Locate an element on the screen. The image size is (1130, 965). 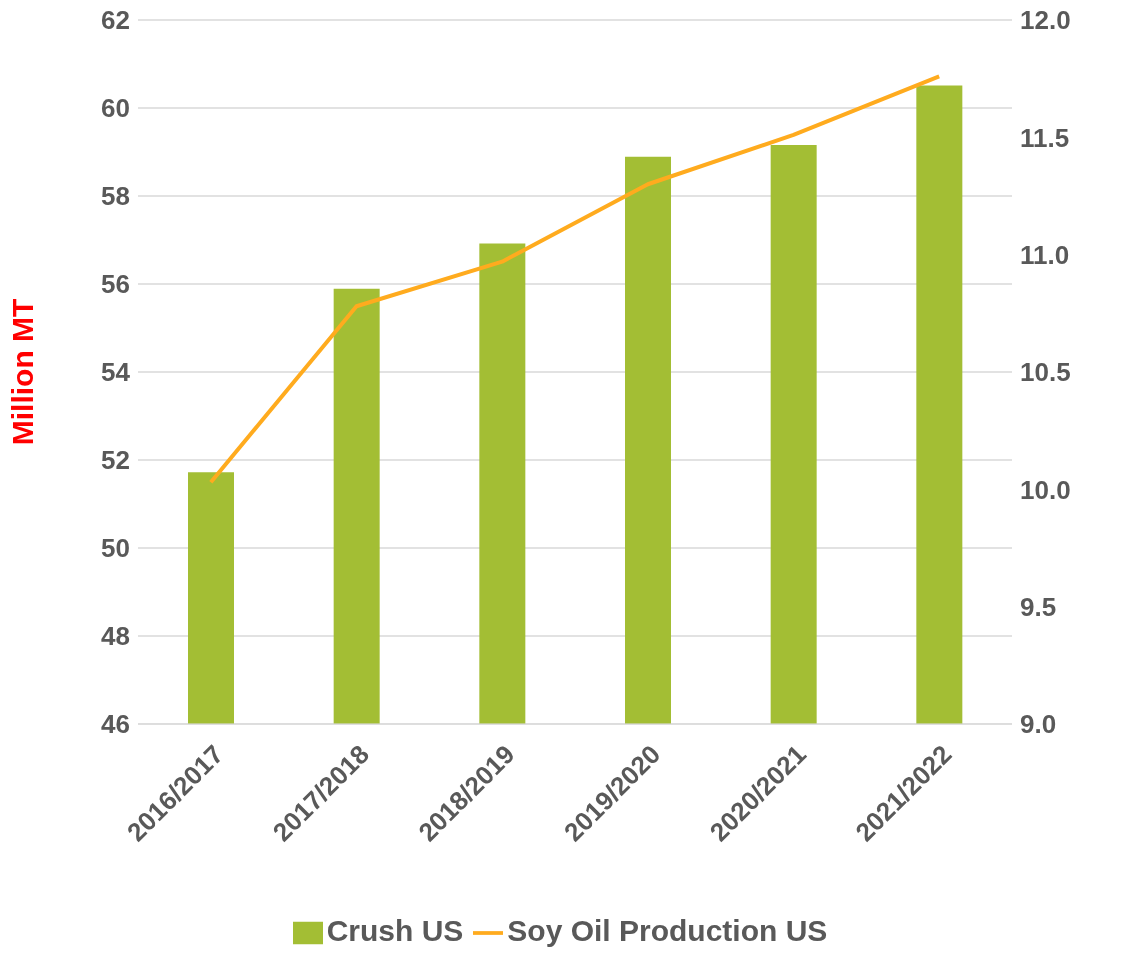
y2-tick-label: 9.5 is located at coordinates (1038, 606).